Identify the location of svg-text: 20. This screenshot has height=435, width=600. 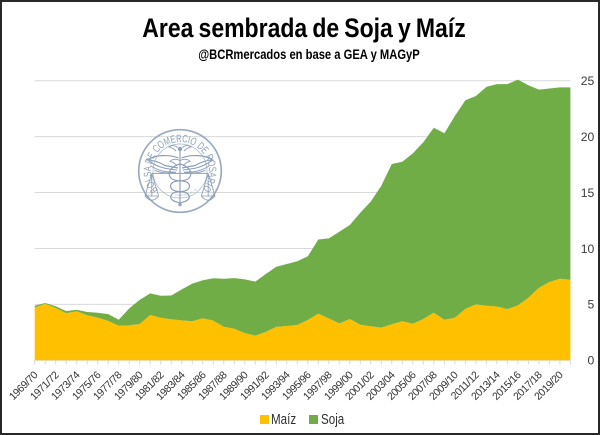
(588, 137).